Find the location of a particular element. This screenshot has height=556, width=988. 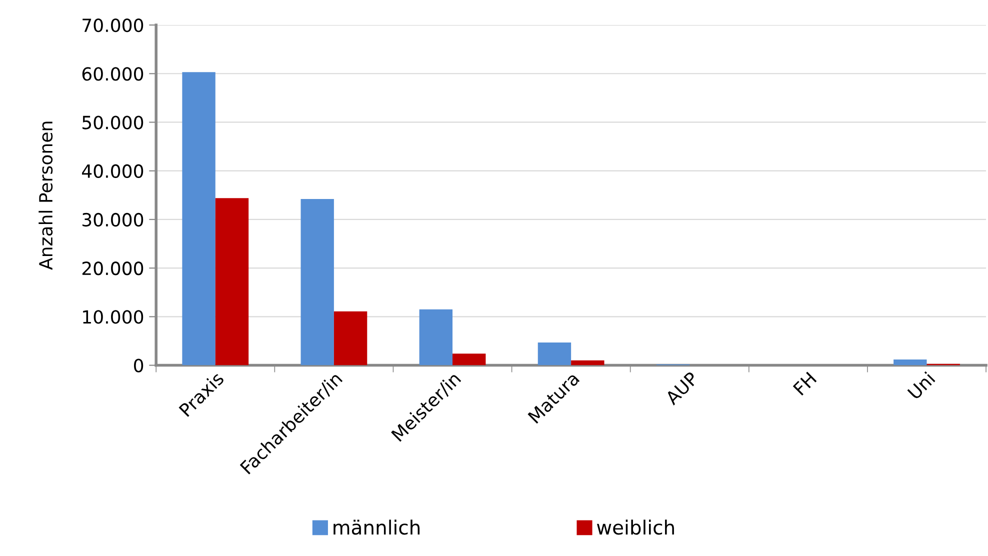

y-tick-label: 50.000 is located at coordinates (113, 123).